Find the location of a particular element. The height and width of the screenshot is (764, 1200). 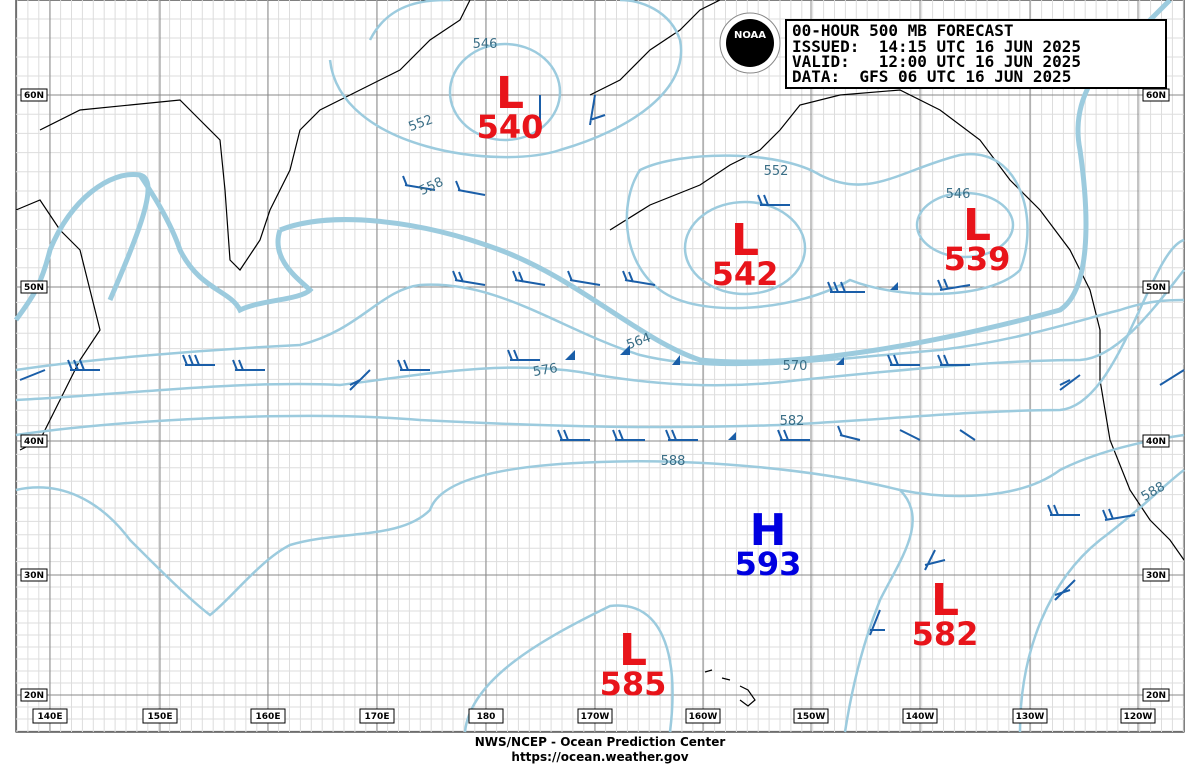

header-box is located at coordinates (976, 54).